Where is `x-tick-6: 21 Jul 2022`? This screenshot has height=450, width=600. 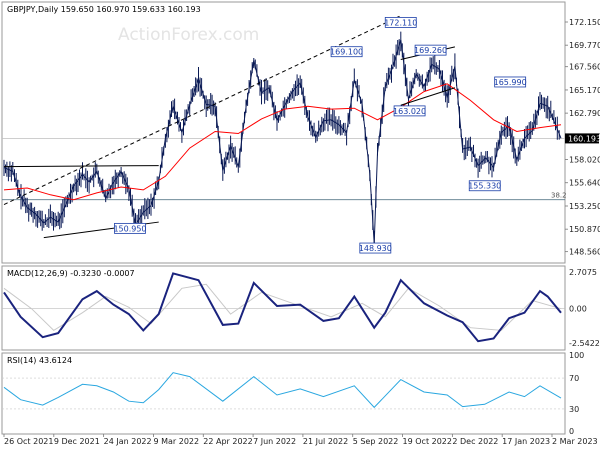
x-tick-6: 21 Jul 2022 is located at coordinates (325, 441).